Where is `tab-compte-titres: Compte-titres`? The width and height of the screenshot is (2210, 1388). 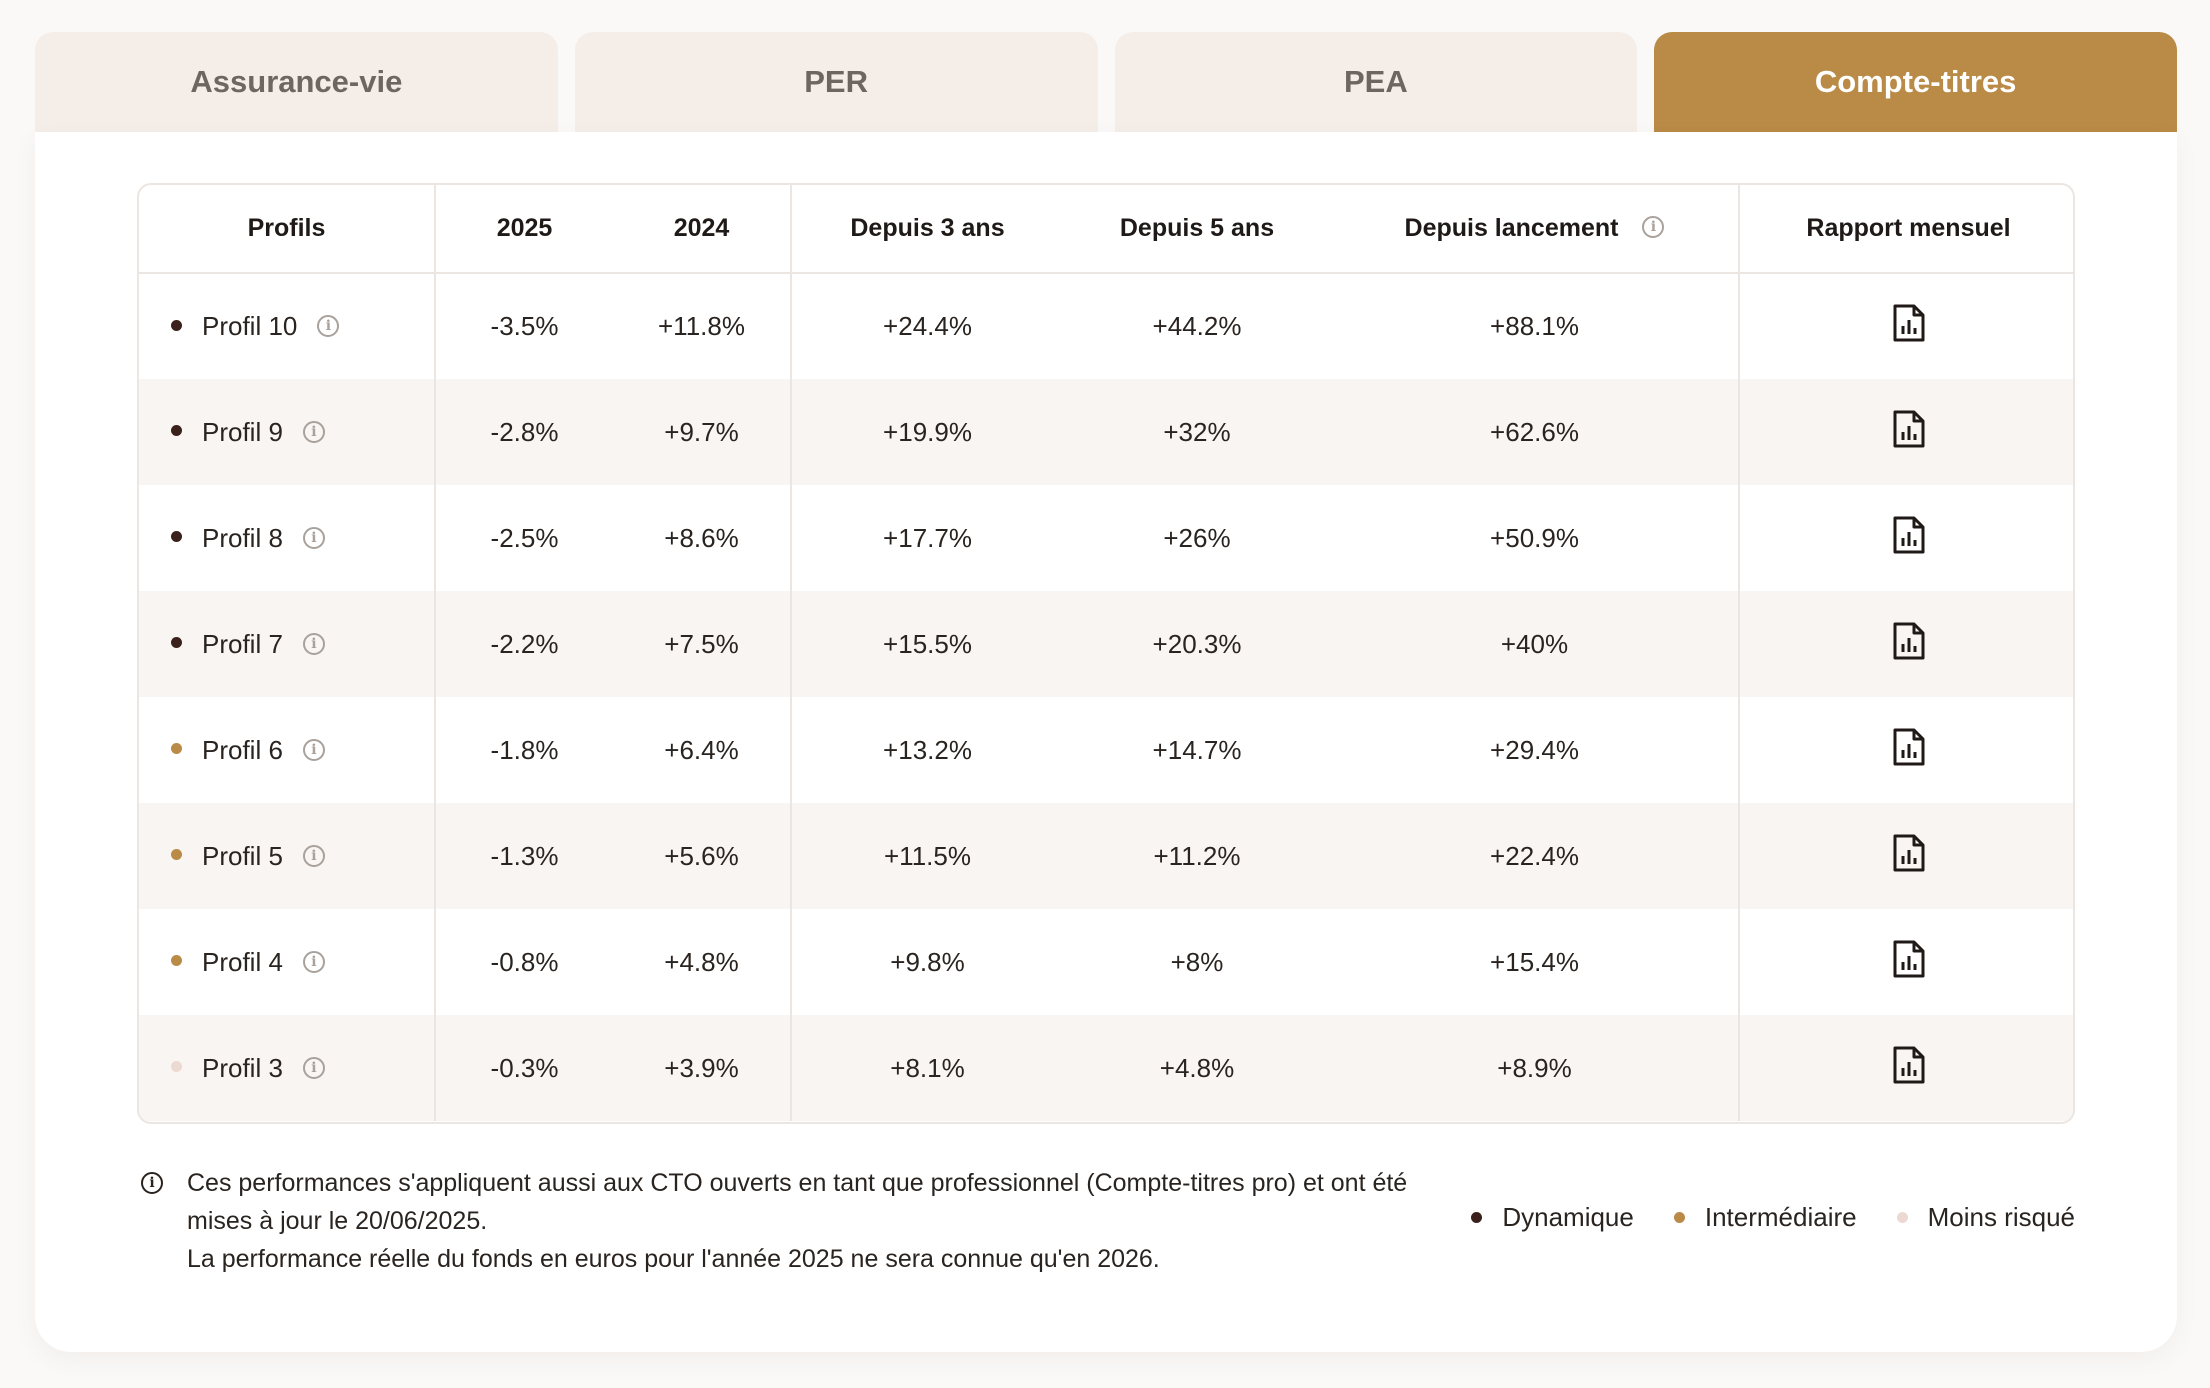 tab-compte-titres: Compte-titres is located at coordinates (1915, 82).